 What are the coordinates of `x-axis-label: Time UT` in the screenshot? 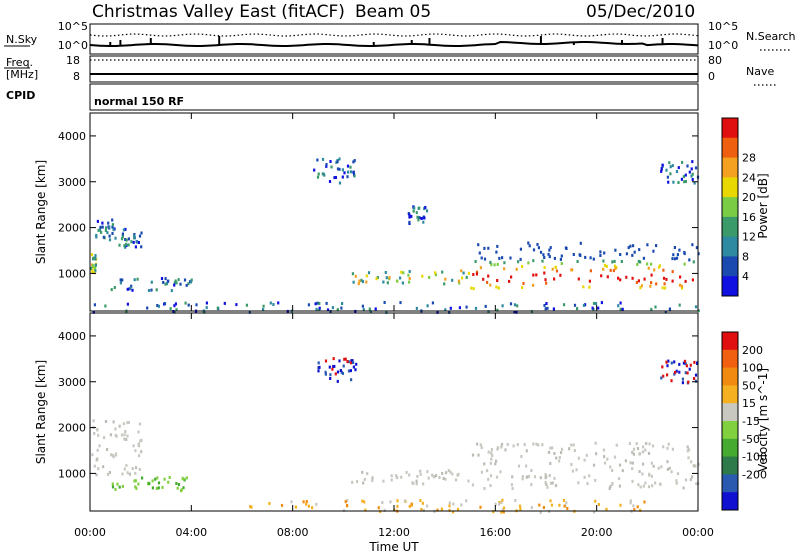 It's located at (393, 547).